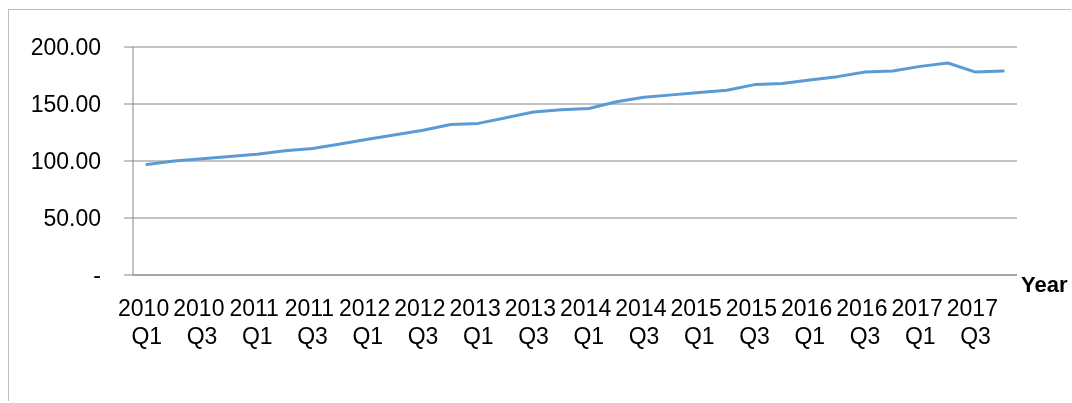 This screenshot has width=1072, height=403. What do you see at coordinates (696, 322) in the screenshot?
I see `x-tick-label: 2015 Q1` at bounding box center [696, 322].